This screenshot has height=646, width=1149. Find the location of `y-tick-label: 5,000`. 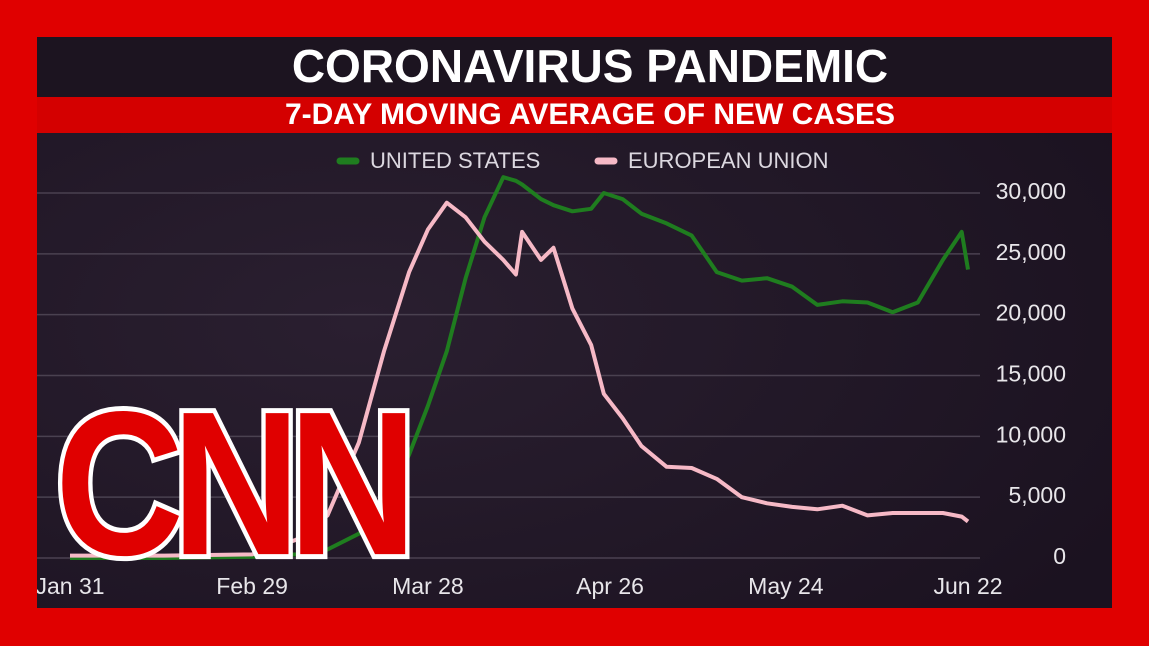

y-tick-label: 5,000 is located at coordinates (1037, 495).